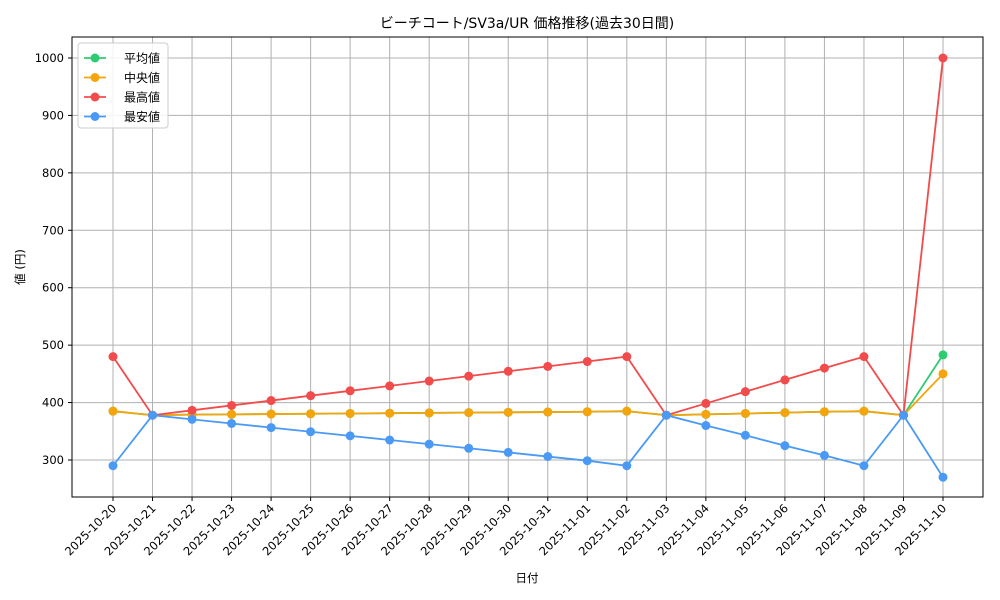 This screenshot has height=600, width=1000. I want to click on y-tick-label: 400, so click(53, 403).